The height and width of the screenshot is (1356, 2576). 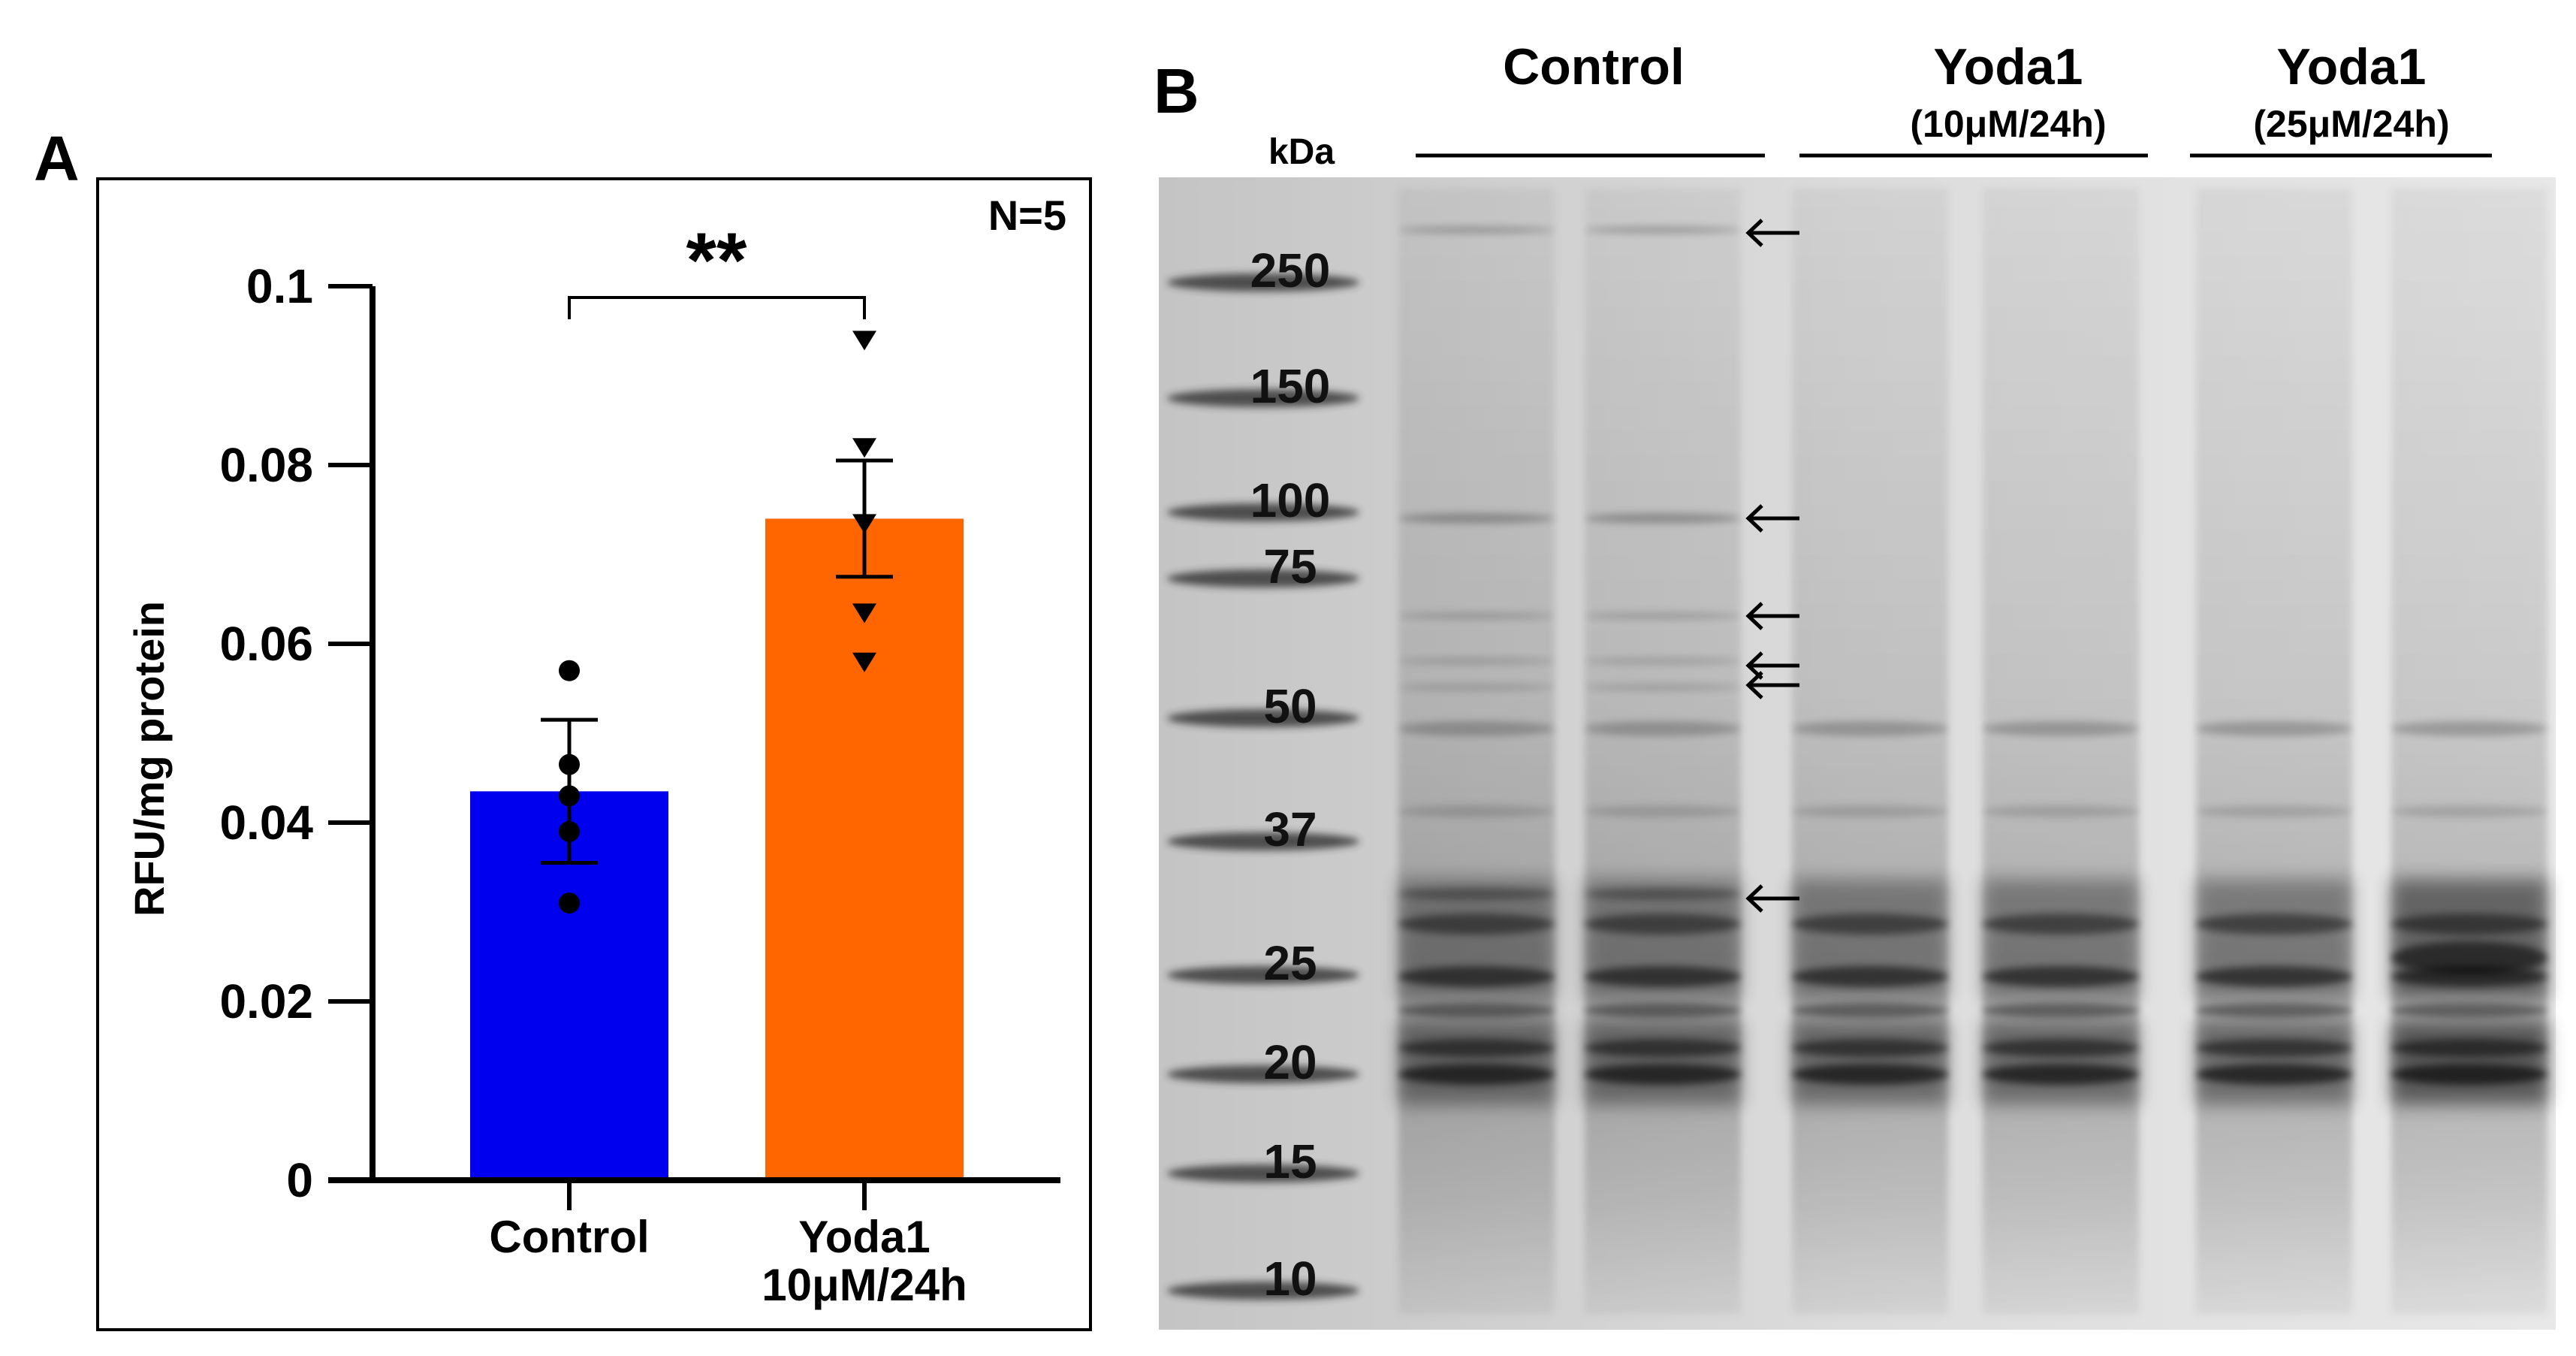 I want to click on y-tick-label: 0.08, so click(x=266, y=465).